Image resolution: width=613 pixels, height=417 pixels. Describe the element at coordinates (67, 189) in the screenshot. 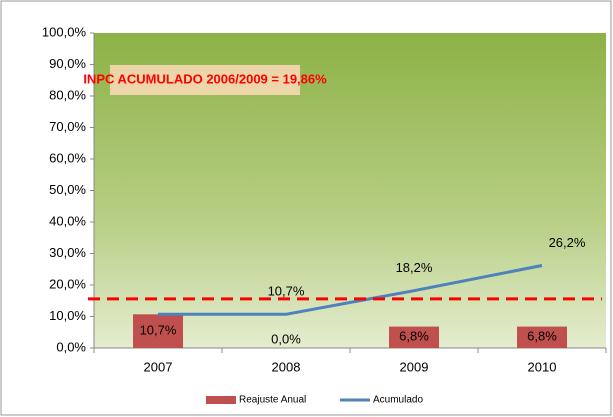

I see `y-tick-label: 50,0%` at that location.